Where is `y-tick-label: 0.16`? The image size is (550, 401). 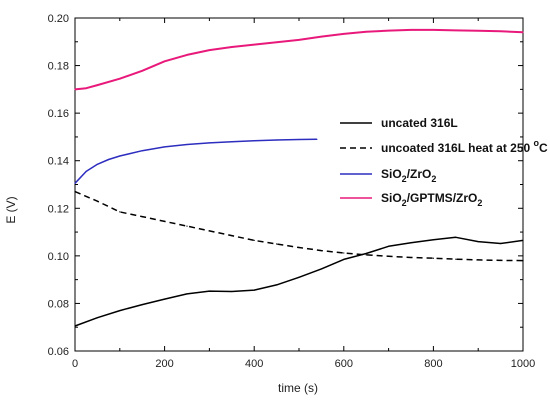 y-tick-label: 0.16 is located at coordinates (58, 114).